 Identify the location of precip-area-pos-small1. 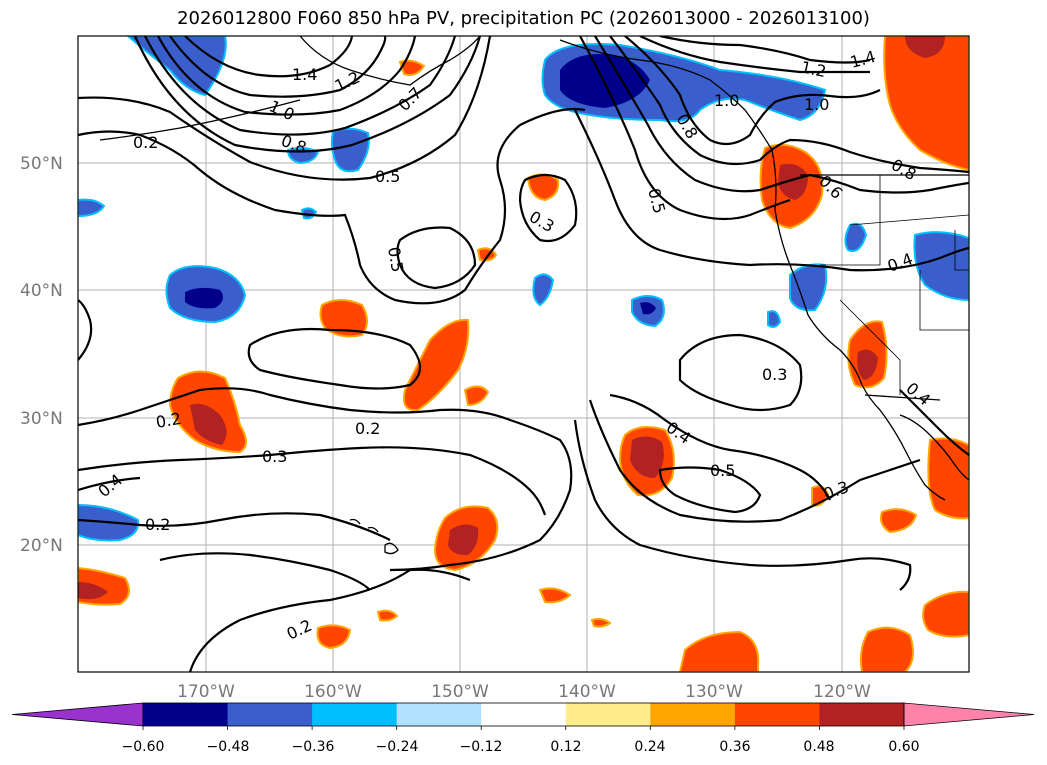
(387, 615).